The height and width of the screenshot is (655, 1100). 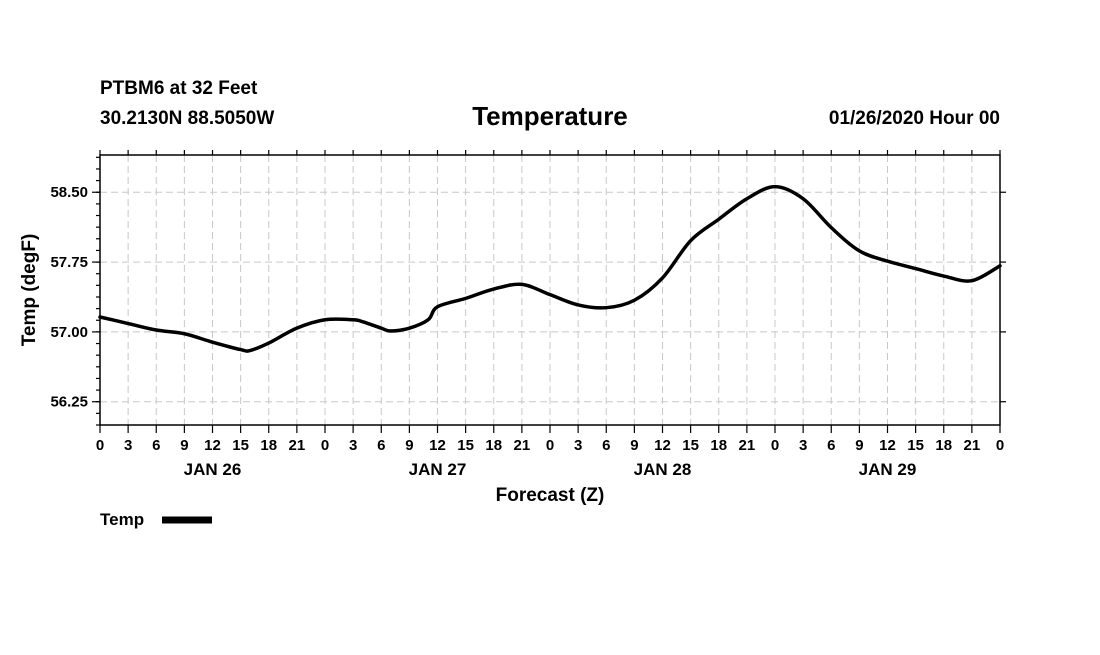 I want to click on day-label: JAN 29, so click(x=888, y=469).